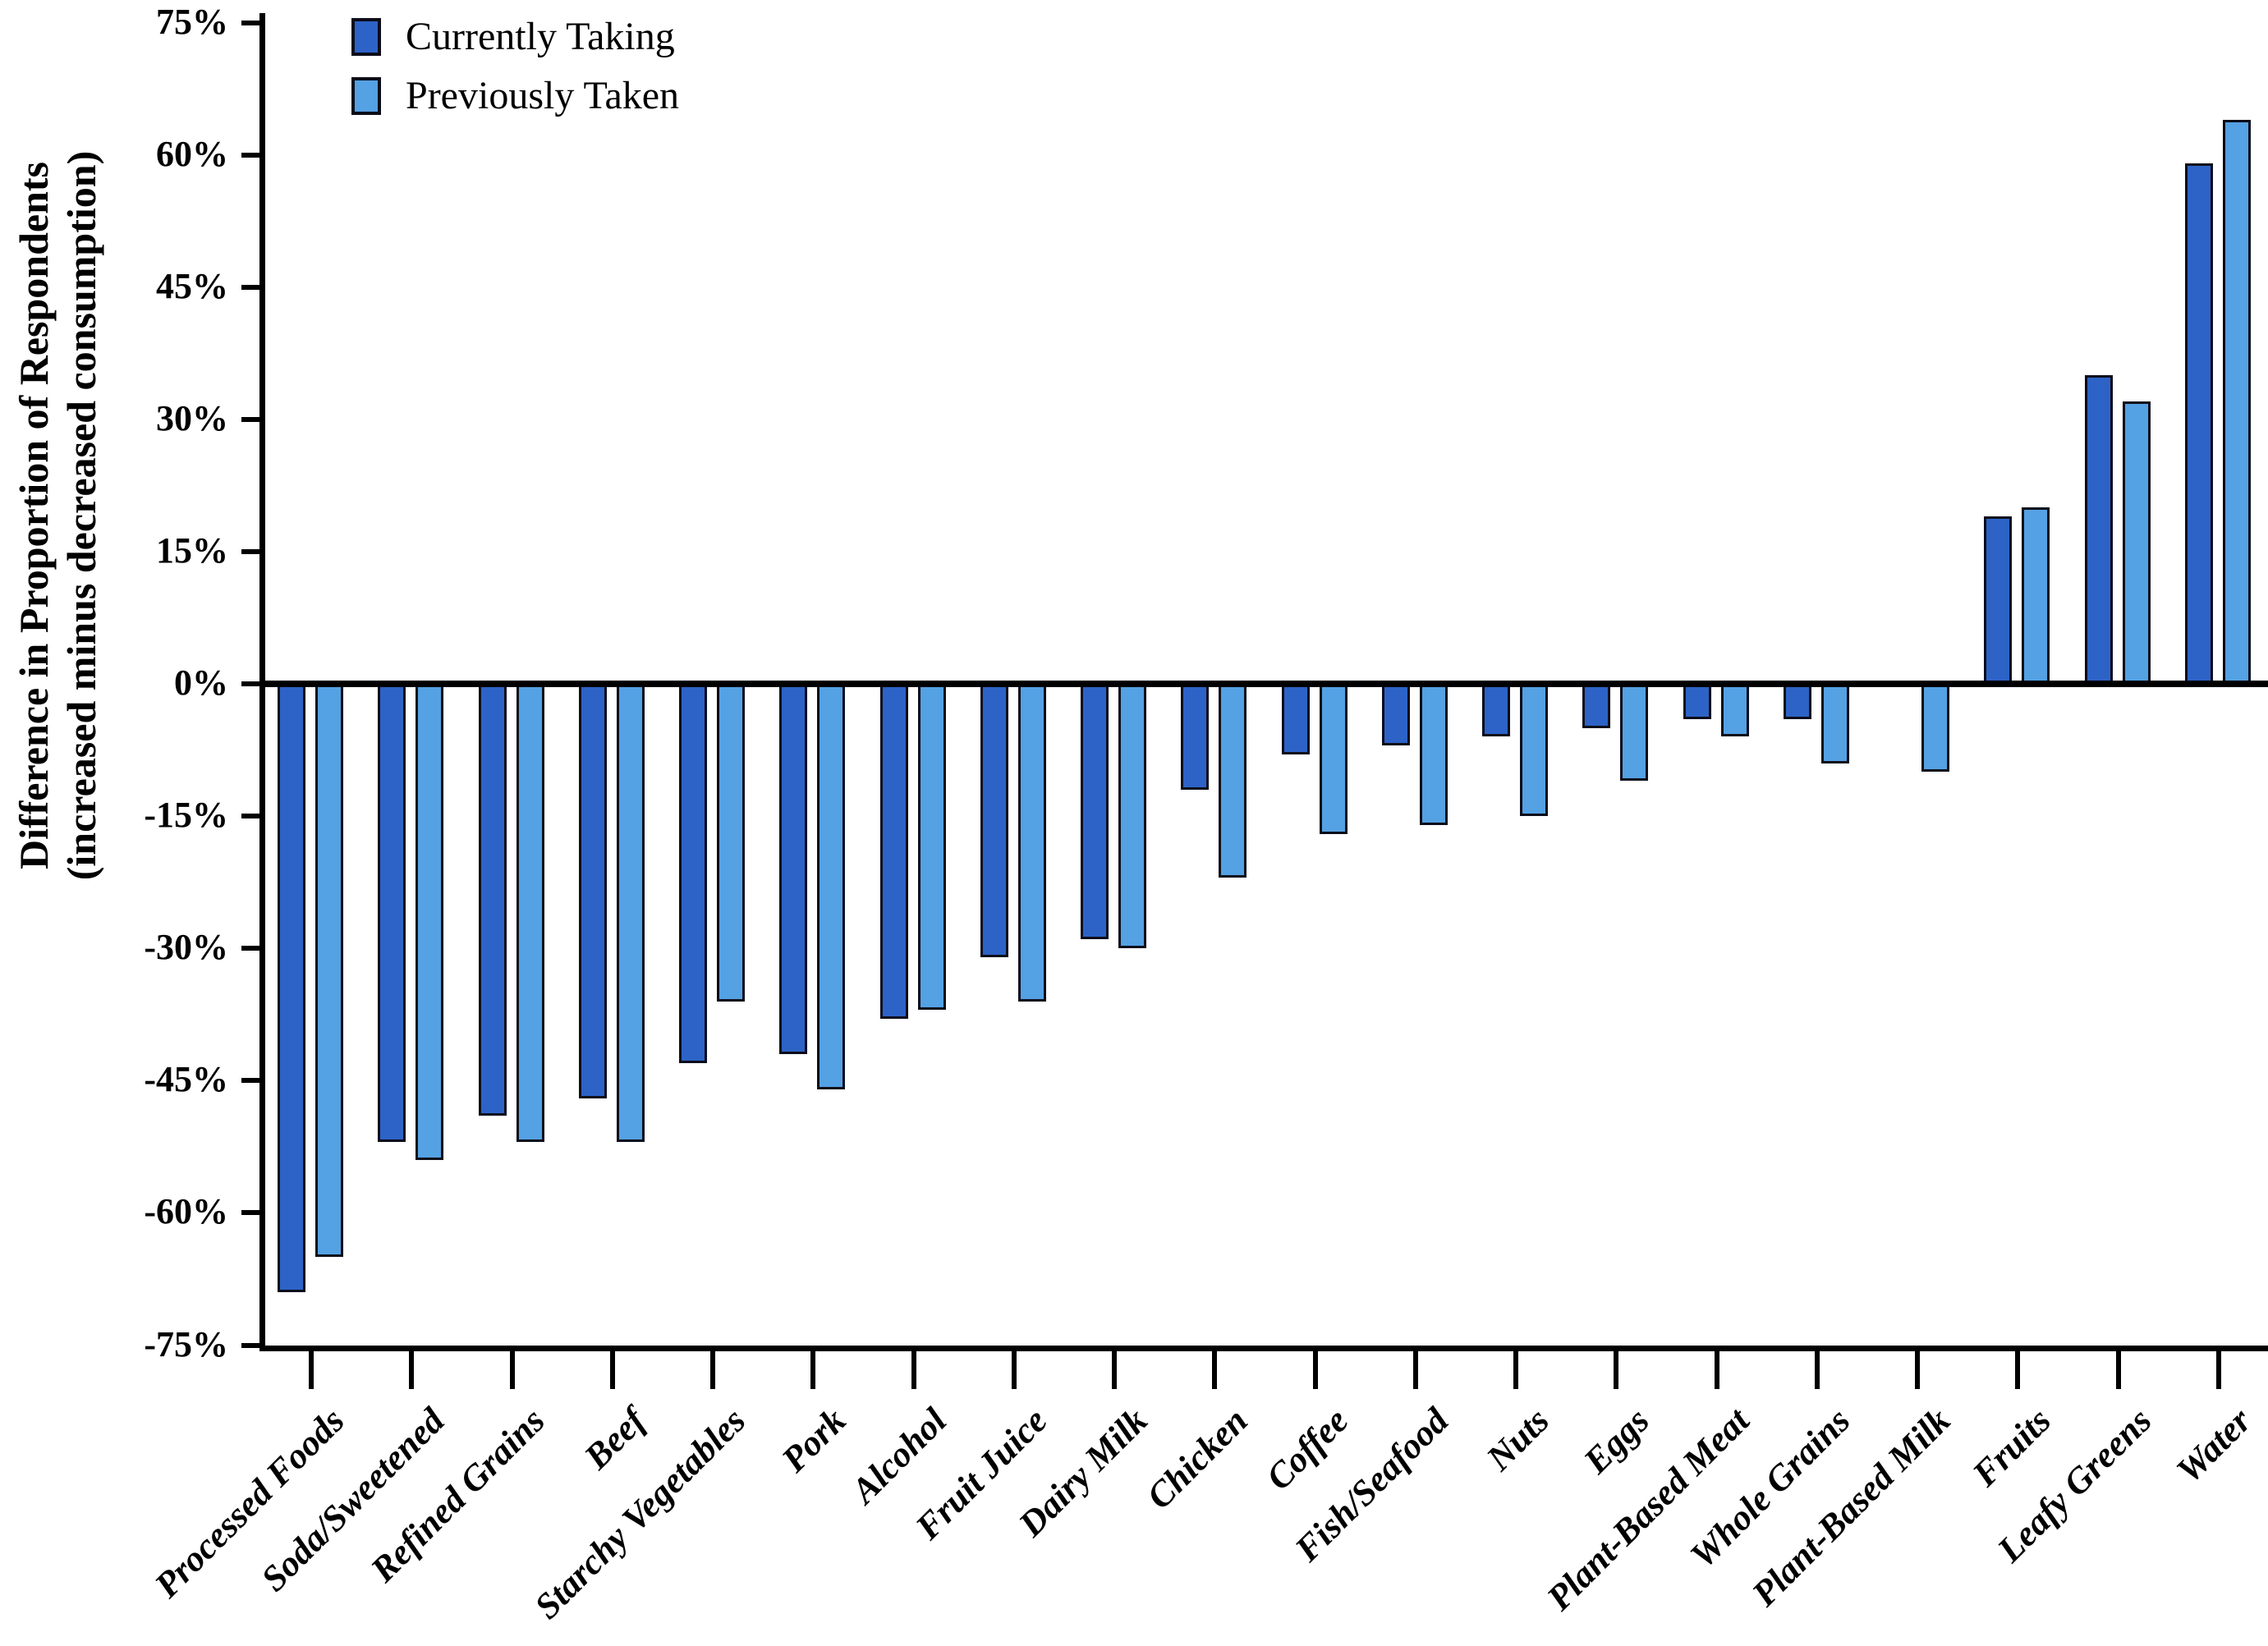 This screenshot has height=1646, width=2268. What do you see at coordinates (540, 37) in the screenshot?
I see `legend-label-currently-taking: Currently Taking` at bounding box center [540, 37].